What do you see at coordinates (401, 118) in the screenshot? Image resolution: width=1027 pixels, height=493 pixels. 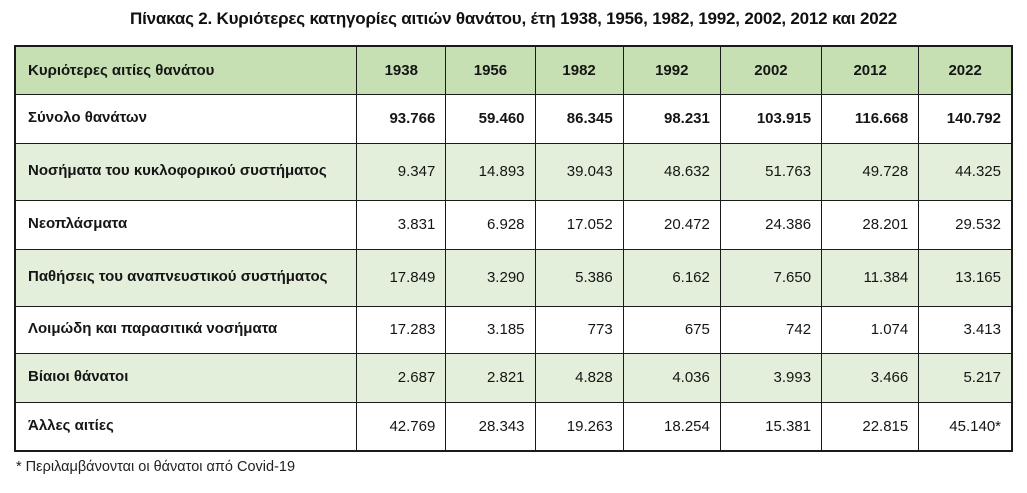 I see `value-cell: 93.766` at bounding box center [401, 118].